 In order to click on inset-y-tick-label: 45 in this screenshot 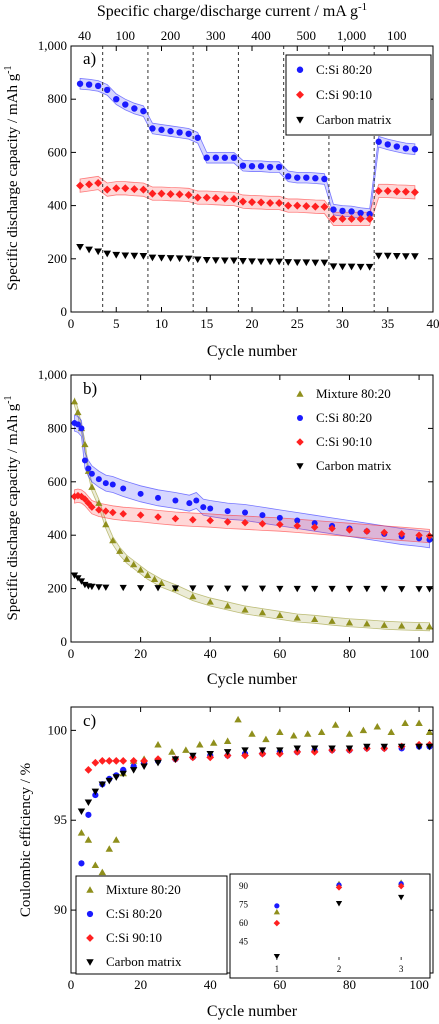, I will do `click(244, 942)`.